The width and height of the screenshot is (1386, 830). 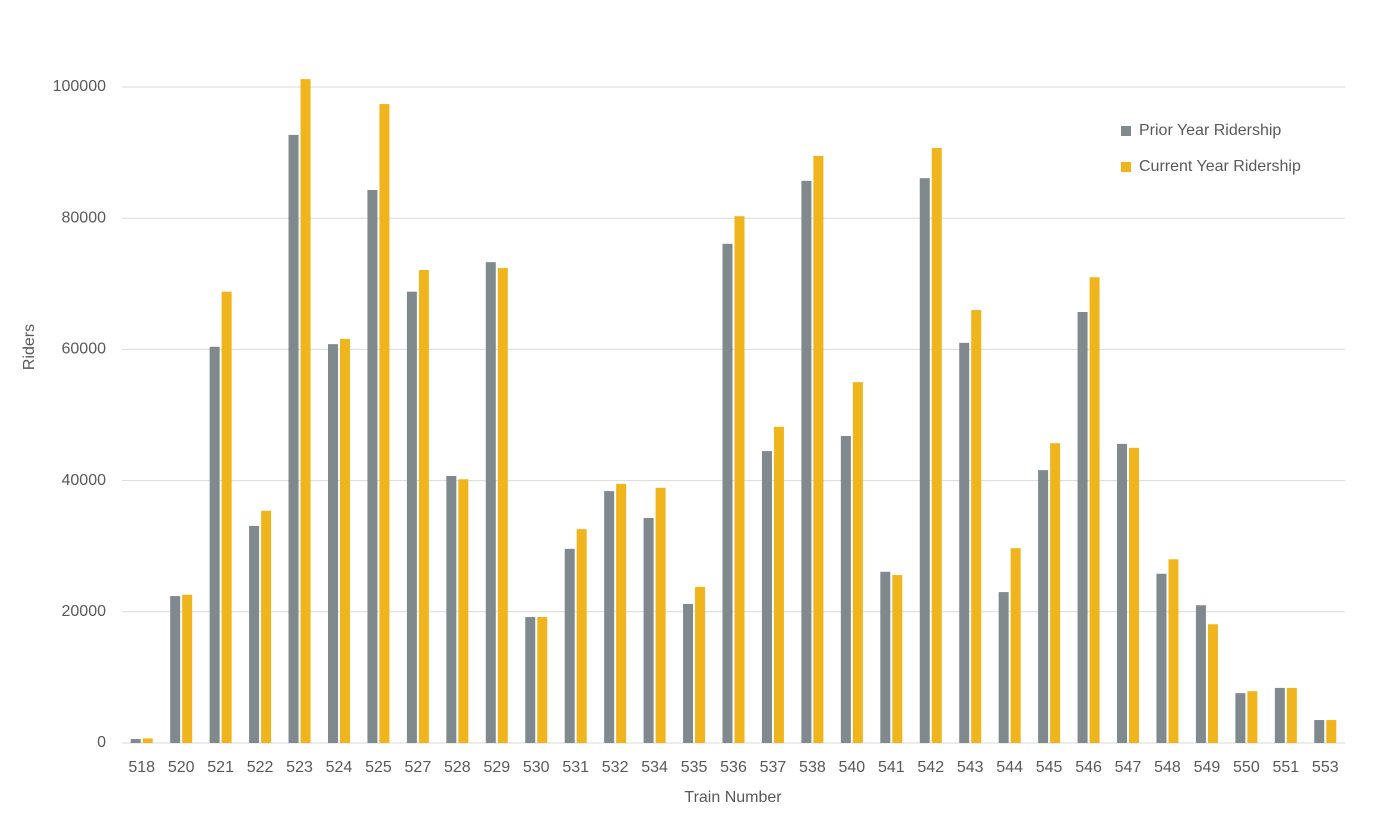 I want to click on x-tick-label: 532, so click(x=615, y=767).